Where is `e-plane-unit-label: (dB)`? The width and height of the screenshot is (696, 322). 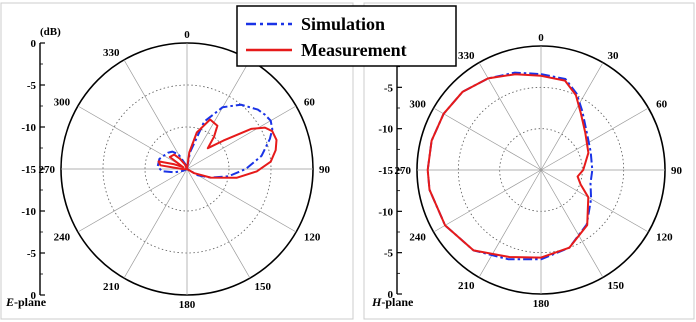
e-plane-unit-label: (dB) is located at coordinates (50, 32).